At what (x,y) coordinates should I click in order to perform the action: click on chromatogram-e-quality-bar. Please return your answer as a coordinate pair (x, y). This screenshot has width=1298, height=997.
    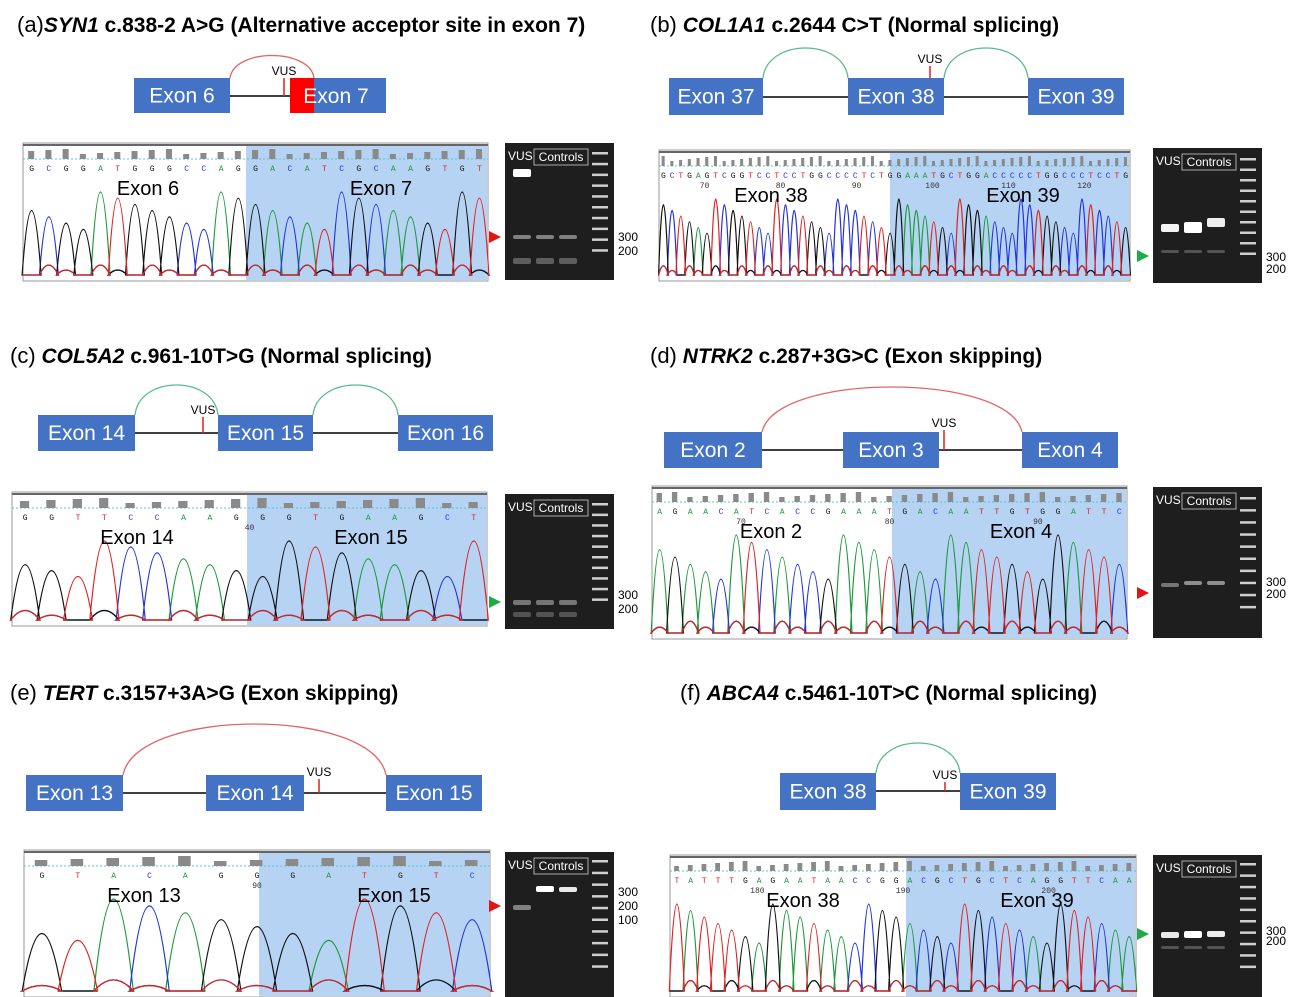
    Looking at the image, I should click on (471, 863).